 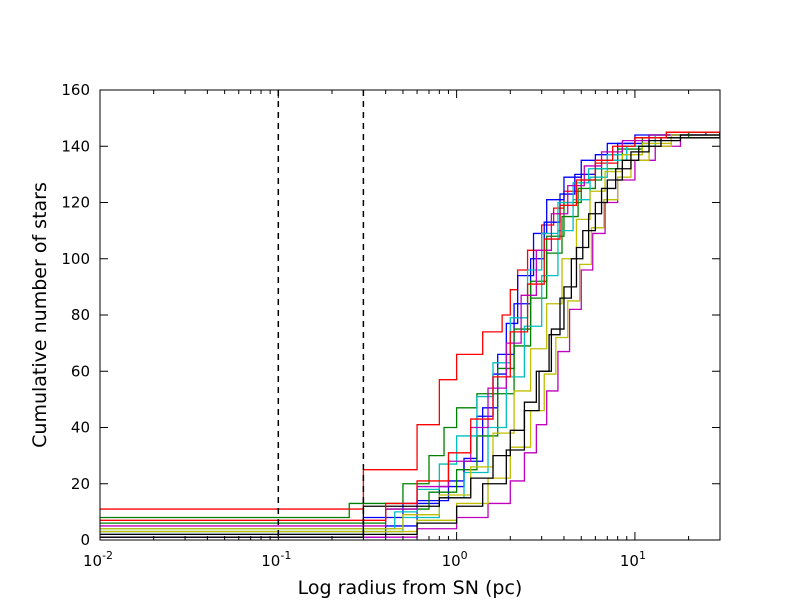 What do you see at coordinates (75, 90) in the screenshot?
I see `y-tick-label: 160` at bounding box center [75, 90].